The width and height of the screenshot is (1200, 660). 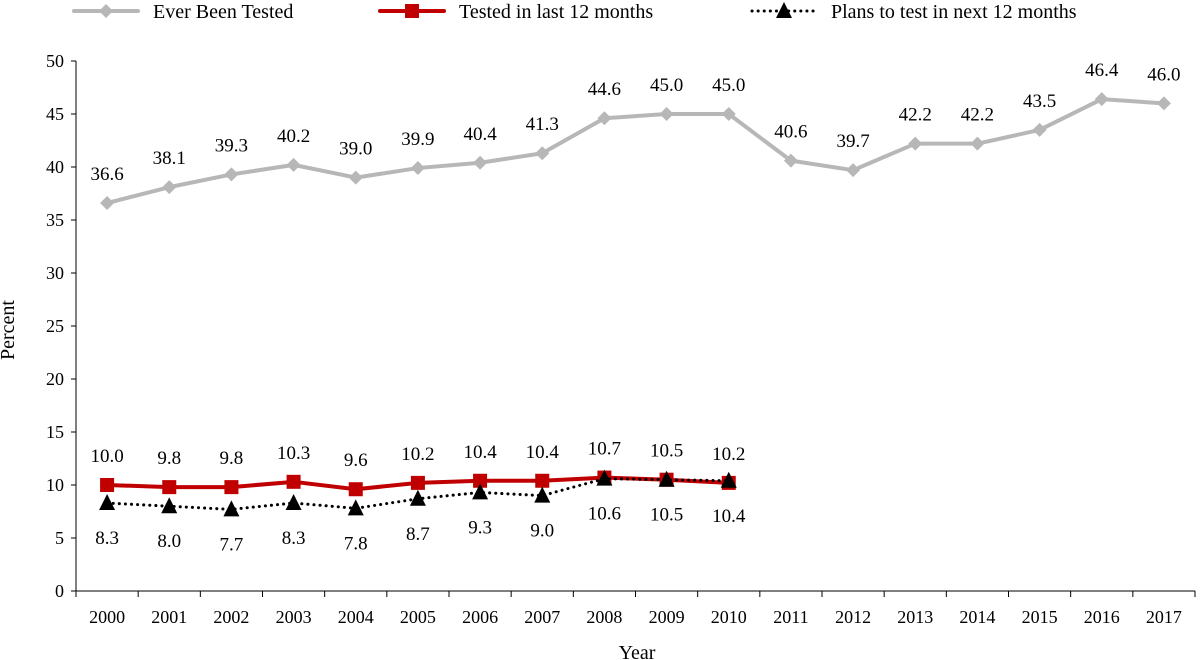 I want to click on y-tick-label: 40, so click(x=55, y=167).